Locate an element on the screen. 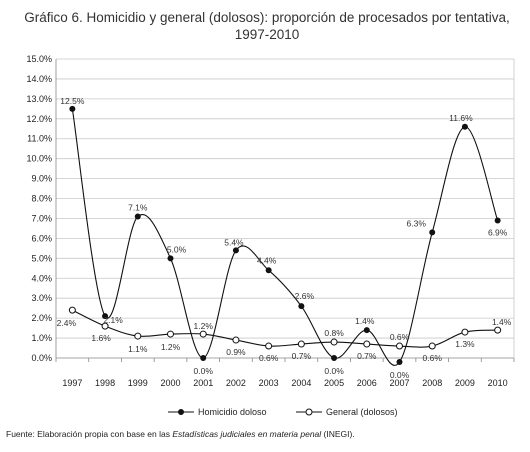  x-tick-label: 2002 is located at coordinates (236, 383).